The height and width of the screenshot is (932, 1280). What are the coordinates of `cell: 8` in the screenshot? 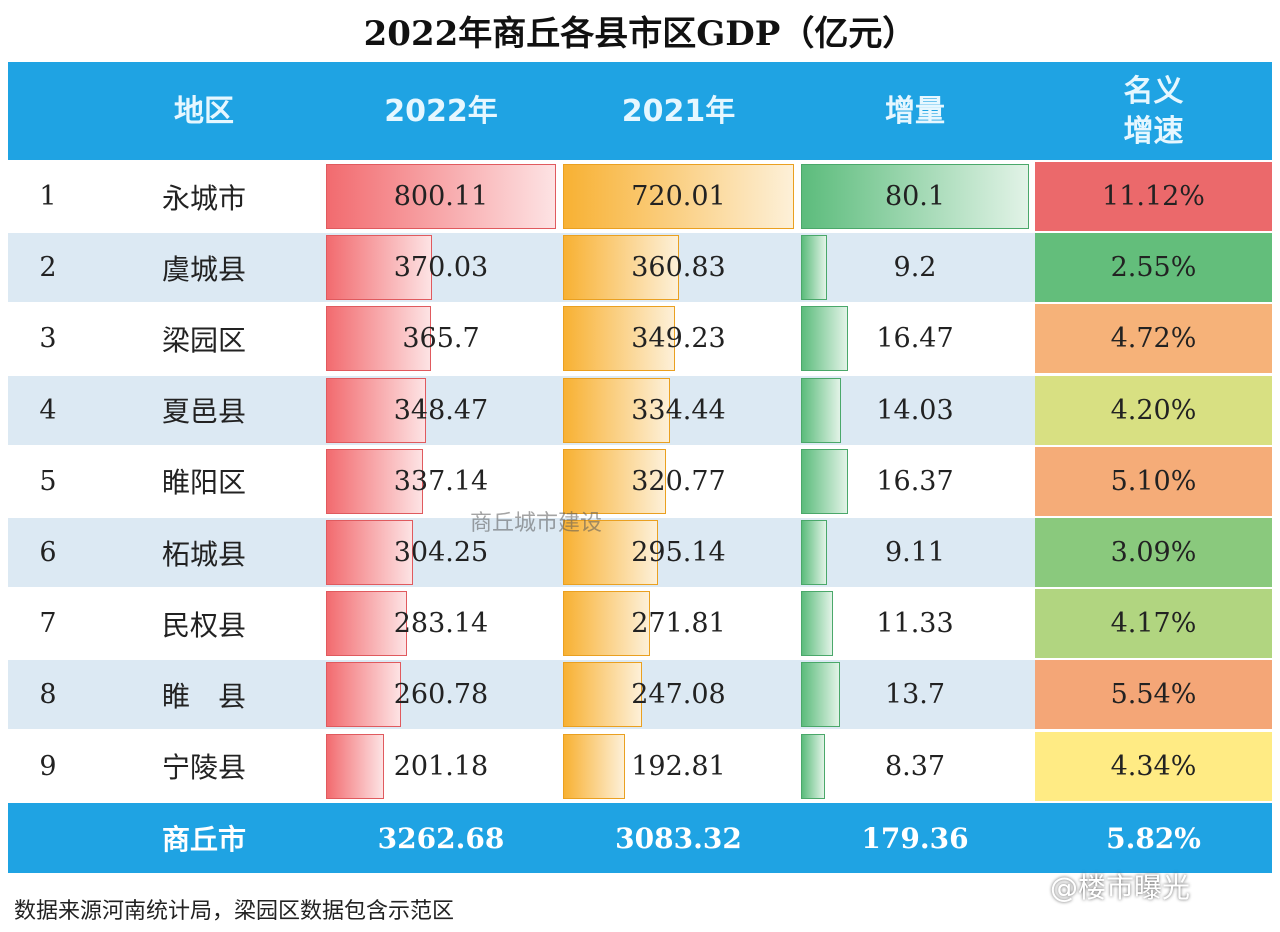 It's located at (48, 695).